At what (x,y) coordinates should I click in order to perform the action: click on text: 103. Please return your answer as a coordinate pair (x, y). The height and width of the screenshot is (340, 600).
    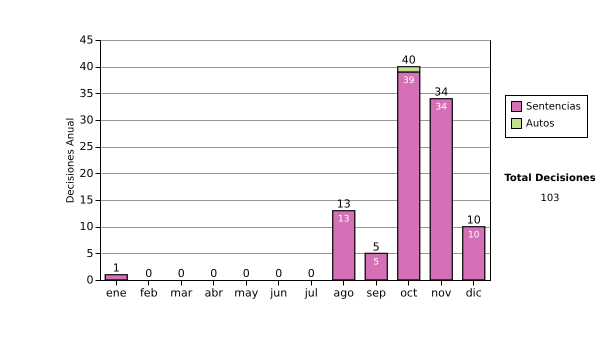
    Looking at the image, I should click on (550, 198).